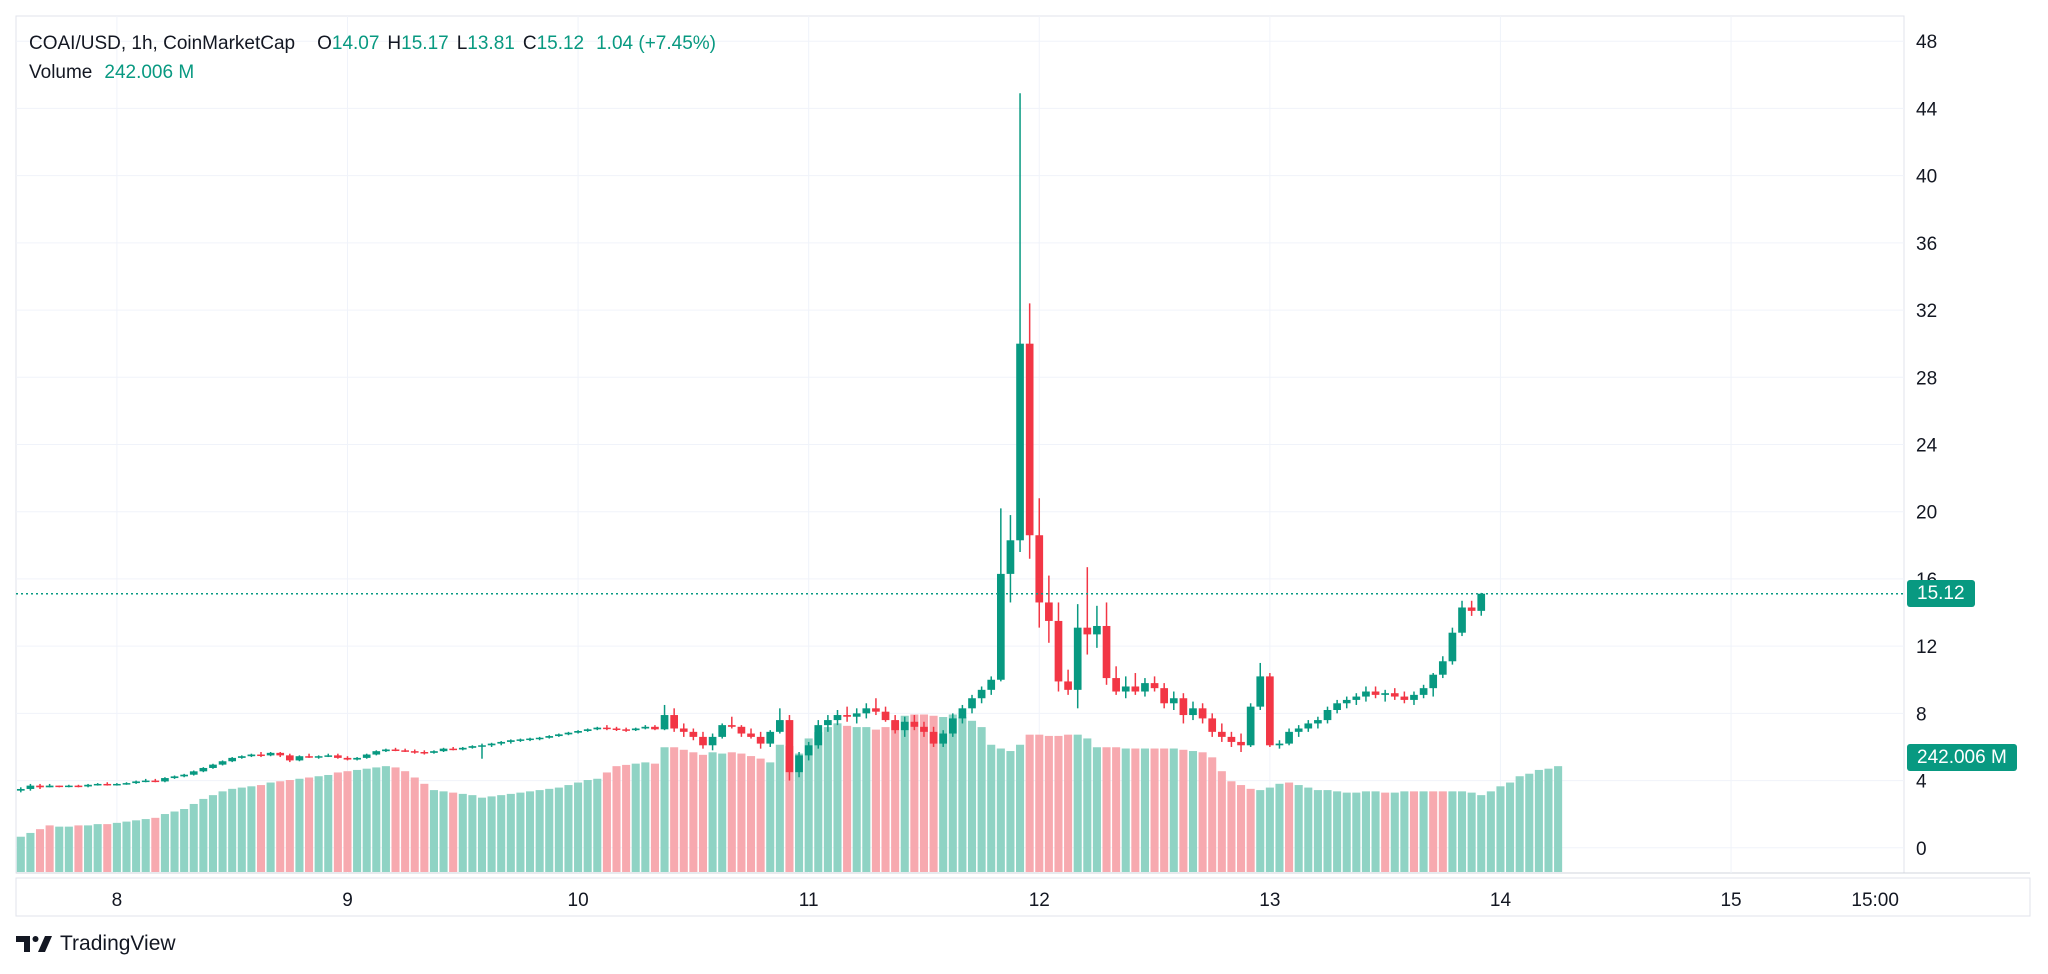  What do you see at coordinates (324, 43) in the screenshot?
I see `open-label: O` at bounding box center [324, 43].